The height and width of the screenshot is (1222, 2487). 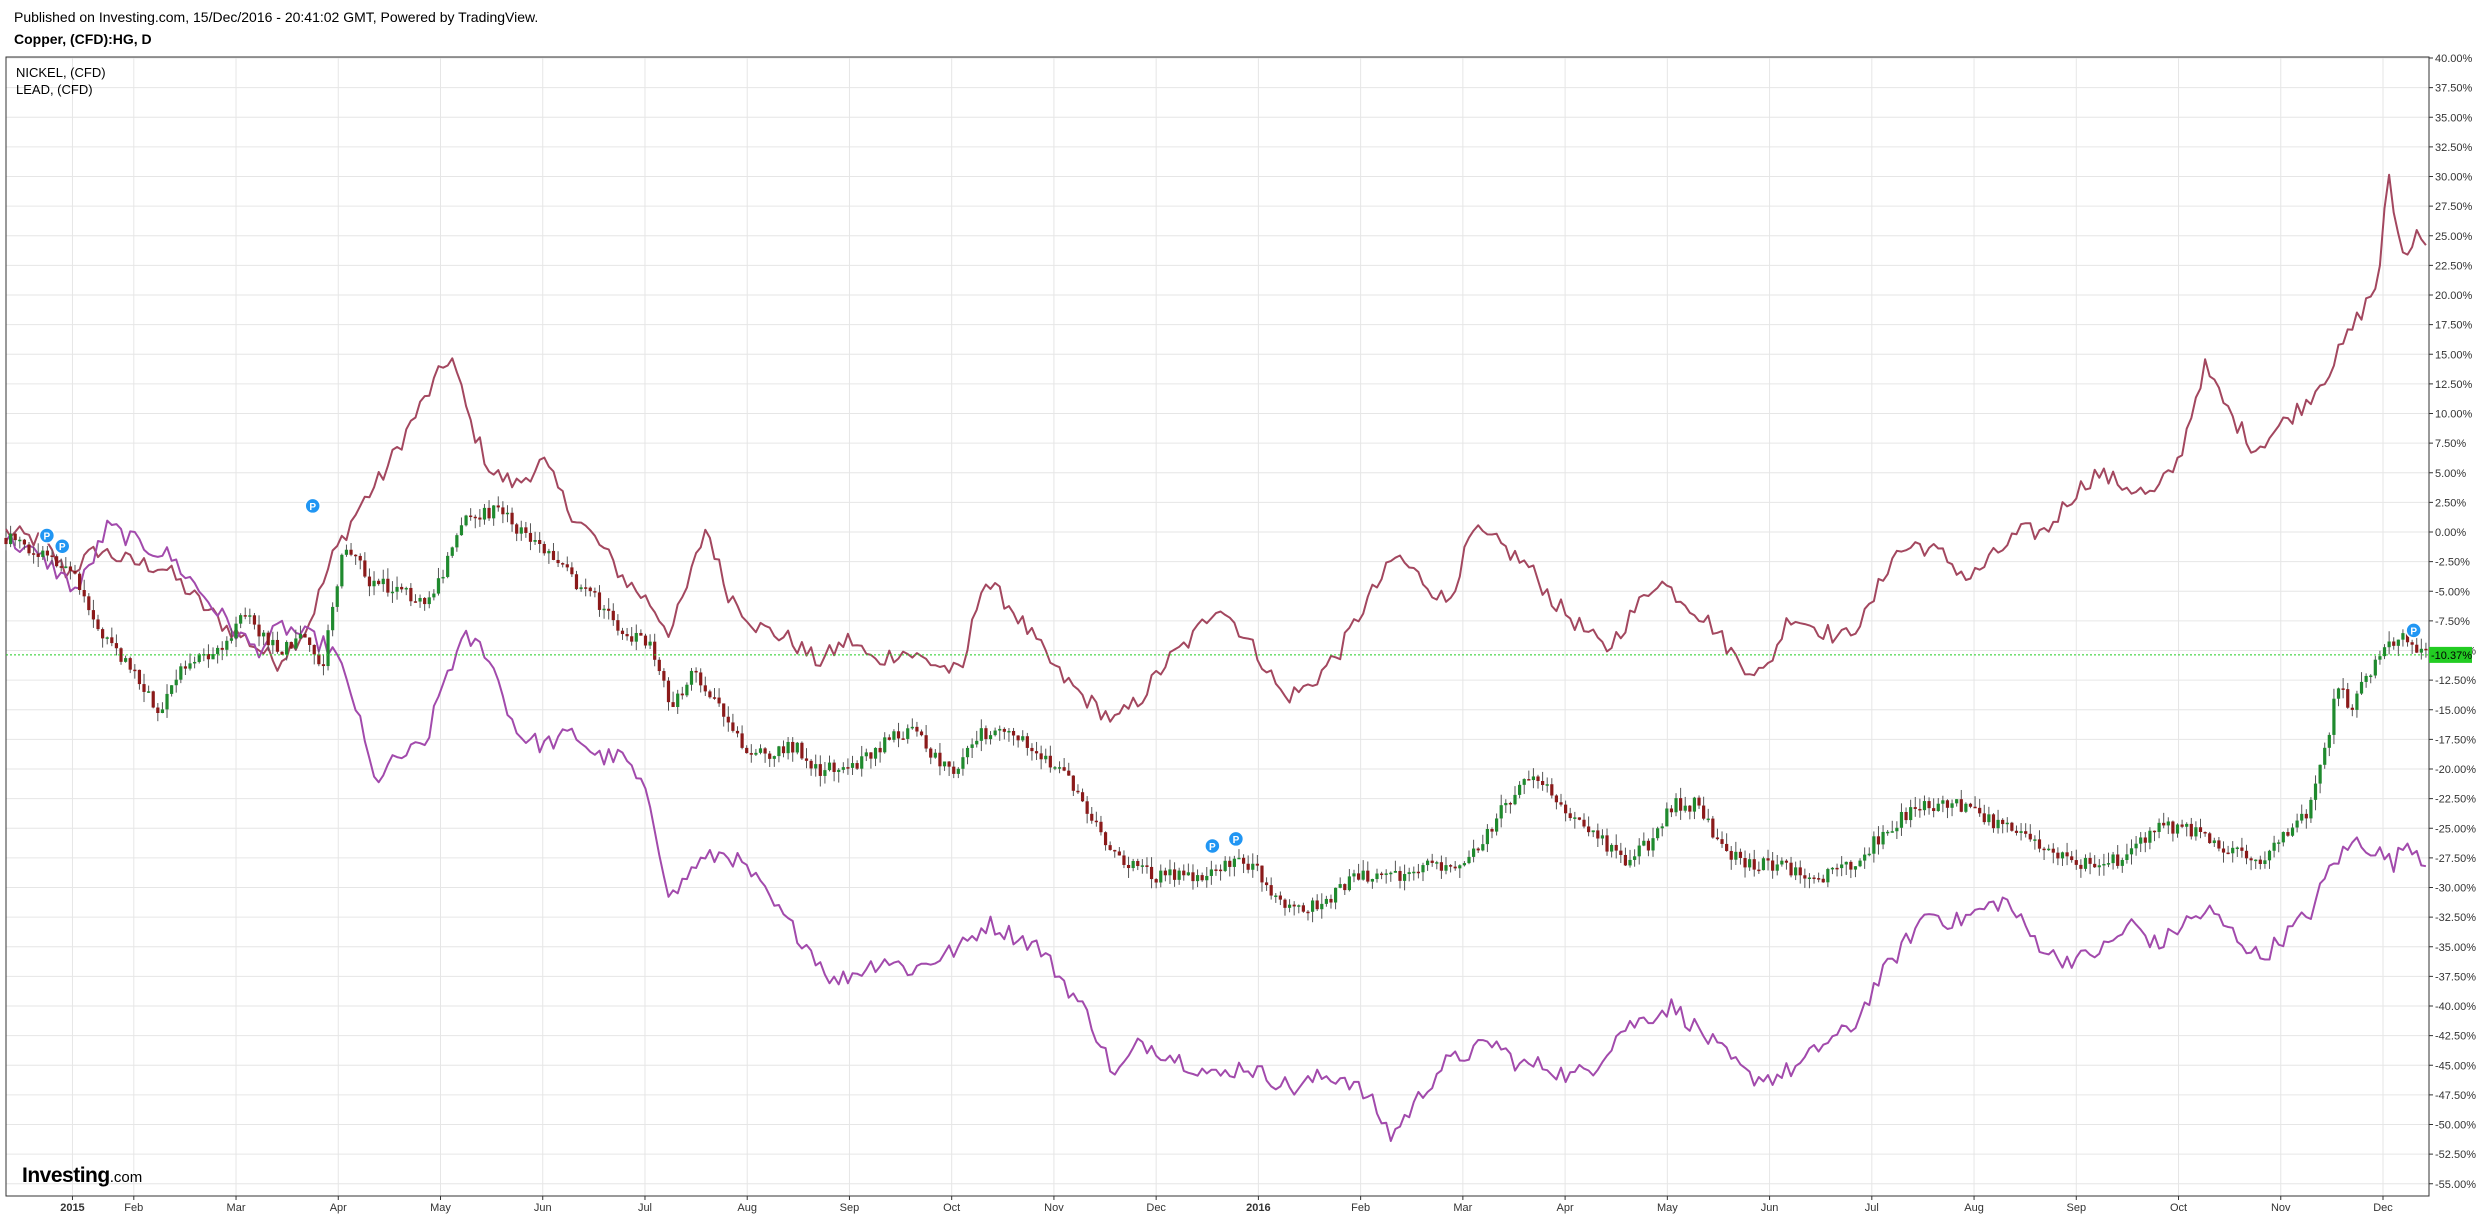 What do you see at coordinates (54, 89) in the screenshot?
I see `legend-item-lead: LEAD, (CFD)` at bounding box center [54, 89].